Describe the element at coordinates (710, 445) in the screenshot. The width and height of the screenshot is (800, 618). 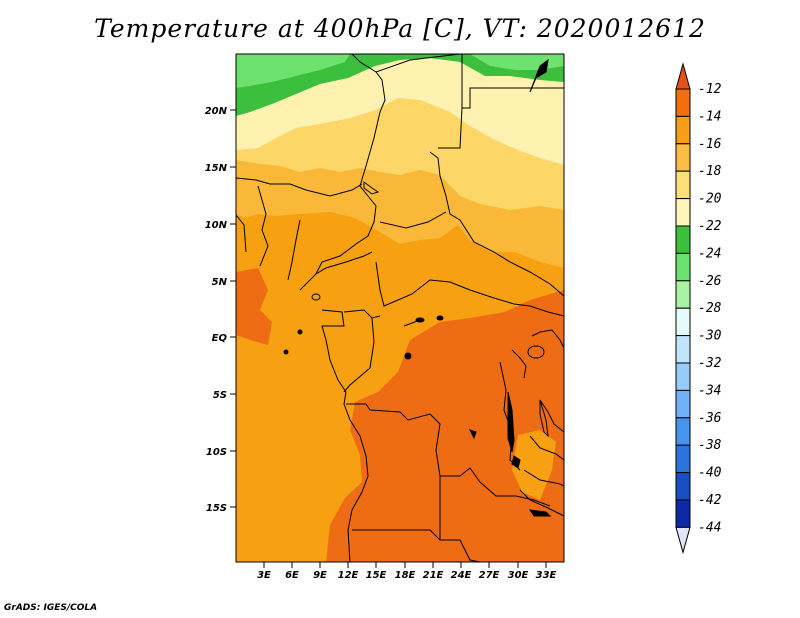
I see `colorbar-label: -38` at that location.